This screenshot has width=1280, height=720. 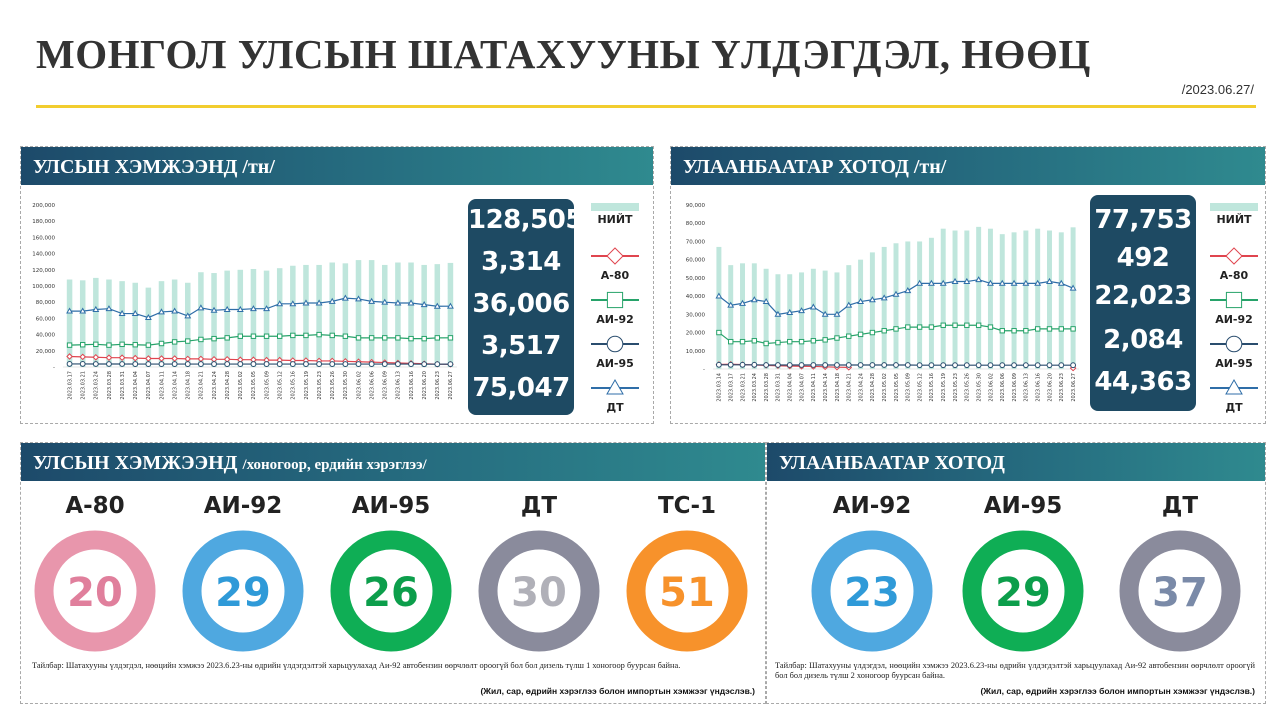 I want to click on ub-chart-header: УЛААНБААТАР ХОТОД /тн/, so click(x=968, y=166).